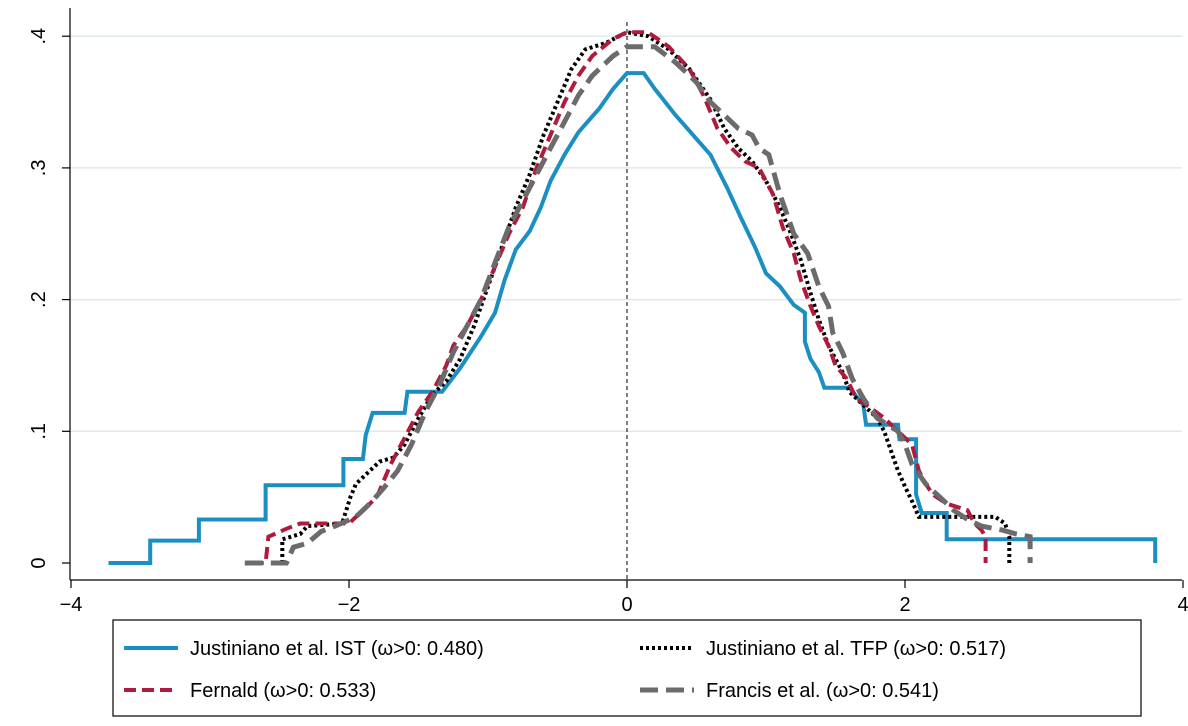 The image size is (1188, 726). What do you see at coordinates (71, 605) in the screenshot?
I see `x-tick-label: −4` at bounding box center [71, 605].